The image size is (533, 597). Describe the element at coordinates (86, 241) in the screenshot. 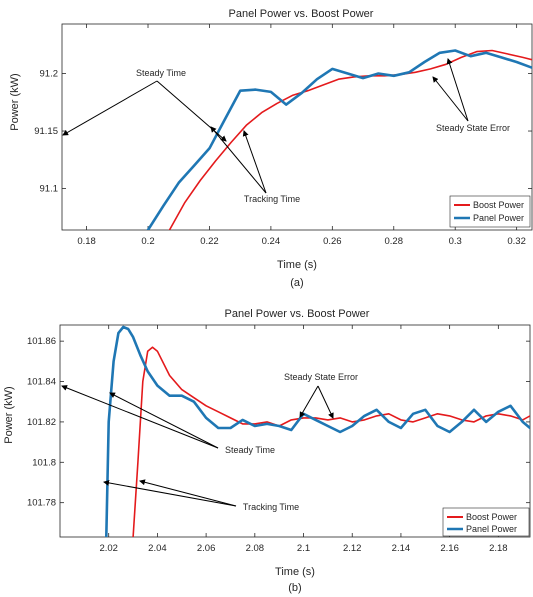

I see `chart-a-xtick-label: 0.18` at that location.